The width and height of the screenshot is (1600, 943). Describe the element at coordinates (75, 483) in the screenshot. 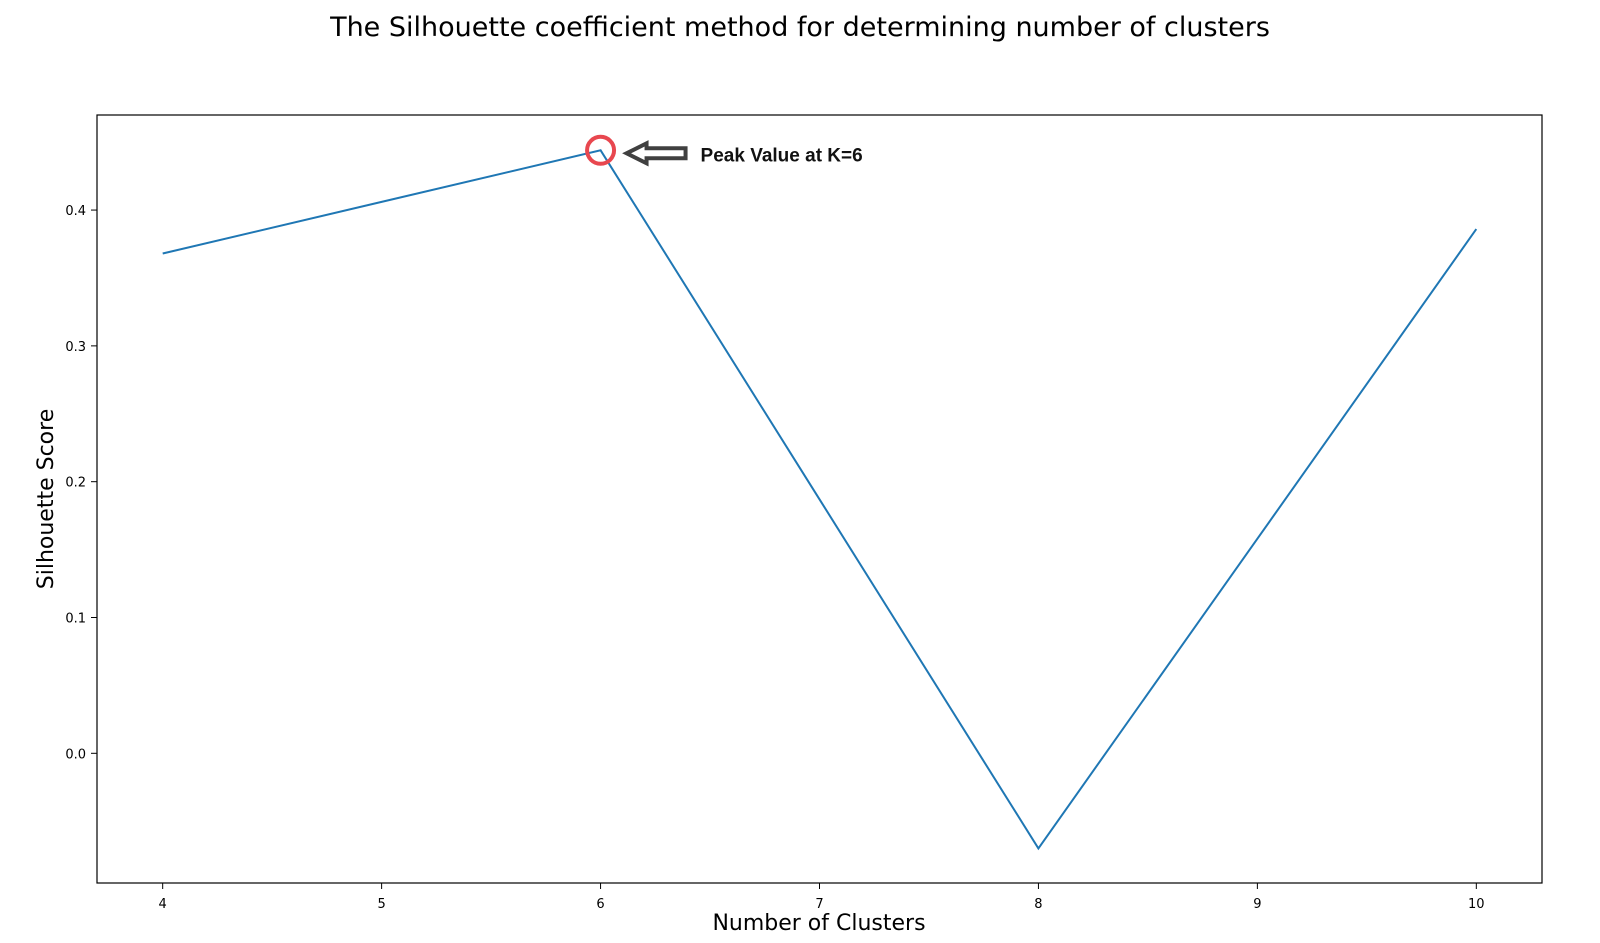

I see `y-tick-label: 0.2` at that location.